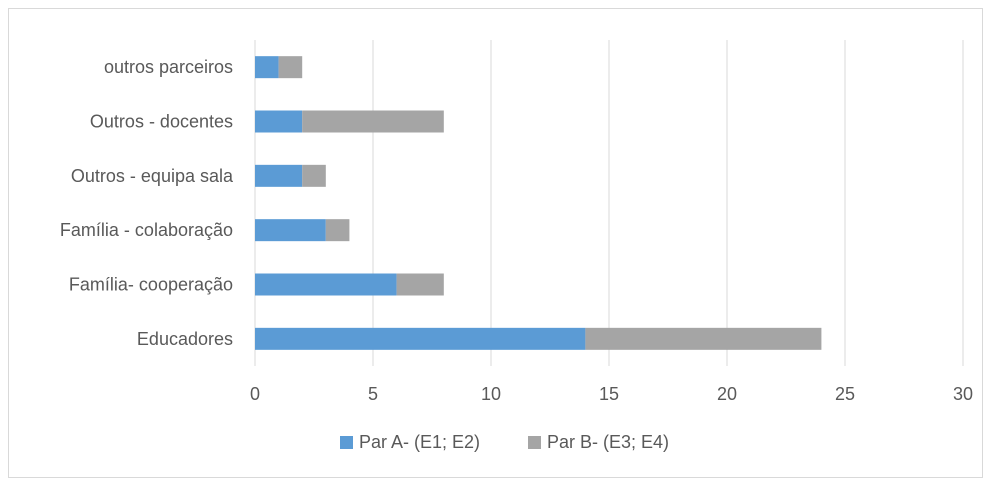 This screenshot has height=486, width=991. I want to click on x-tick-label: 25, so click(845, 394).